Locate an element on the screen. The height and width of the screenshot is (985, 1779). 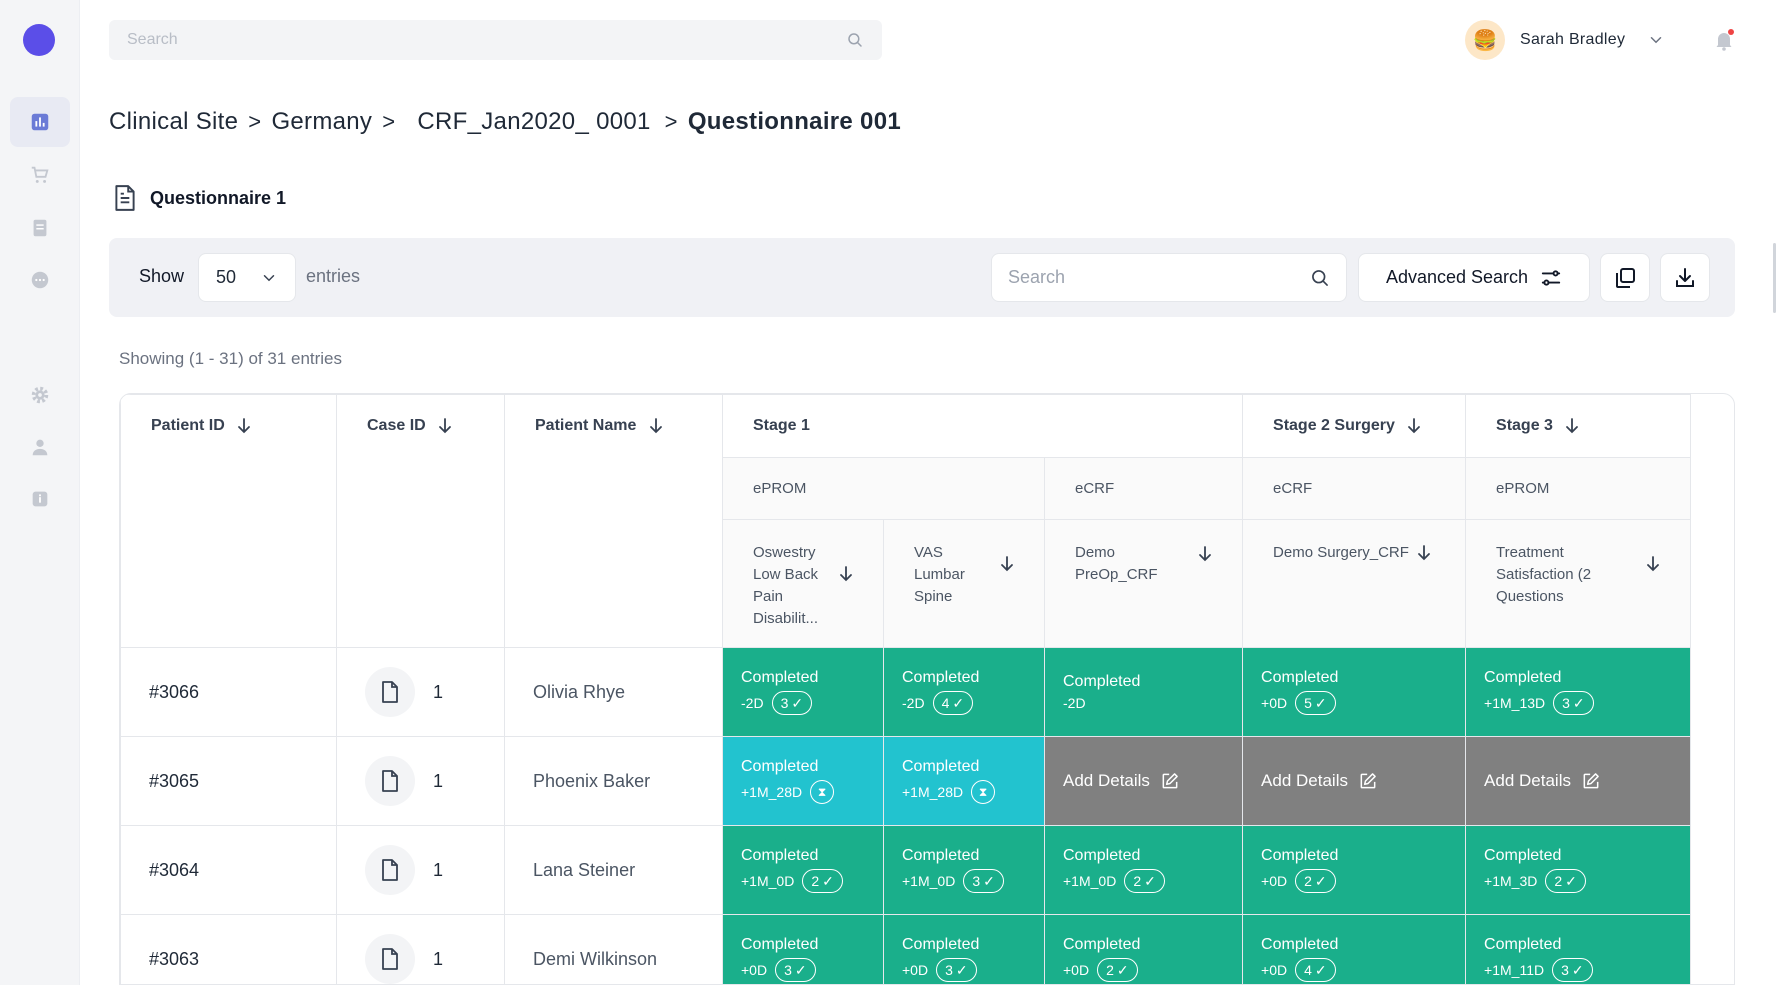
user-menu: 🍔 Sarah Bradley is located at coordinates (1565, 40).